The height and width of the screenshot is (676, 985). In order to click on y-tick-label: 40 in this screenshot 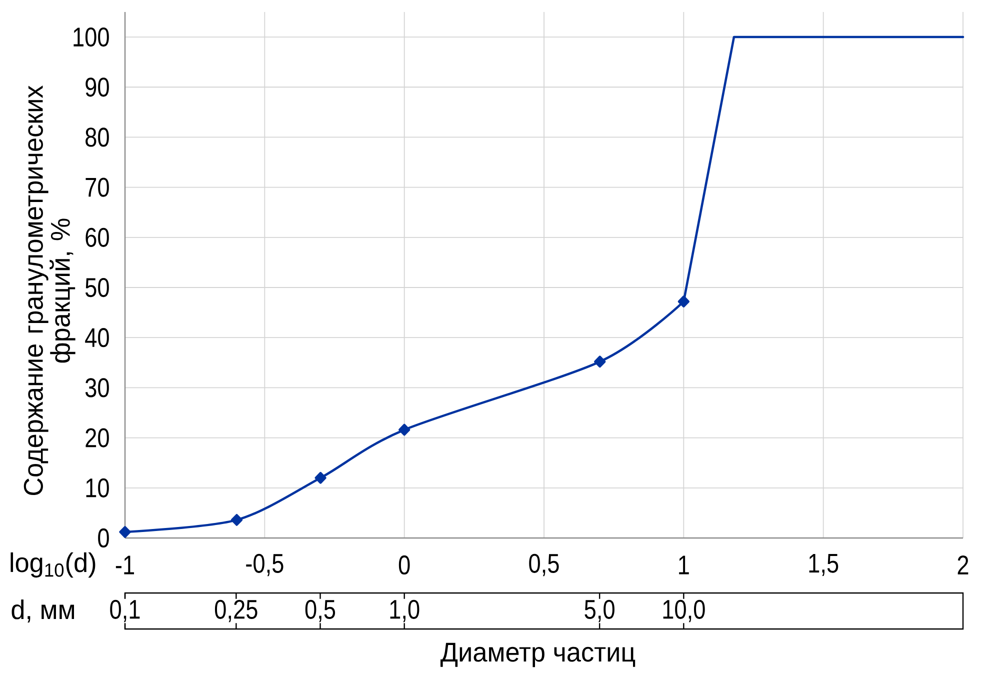, I will do `click(97, 338)`.